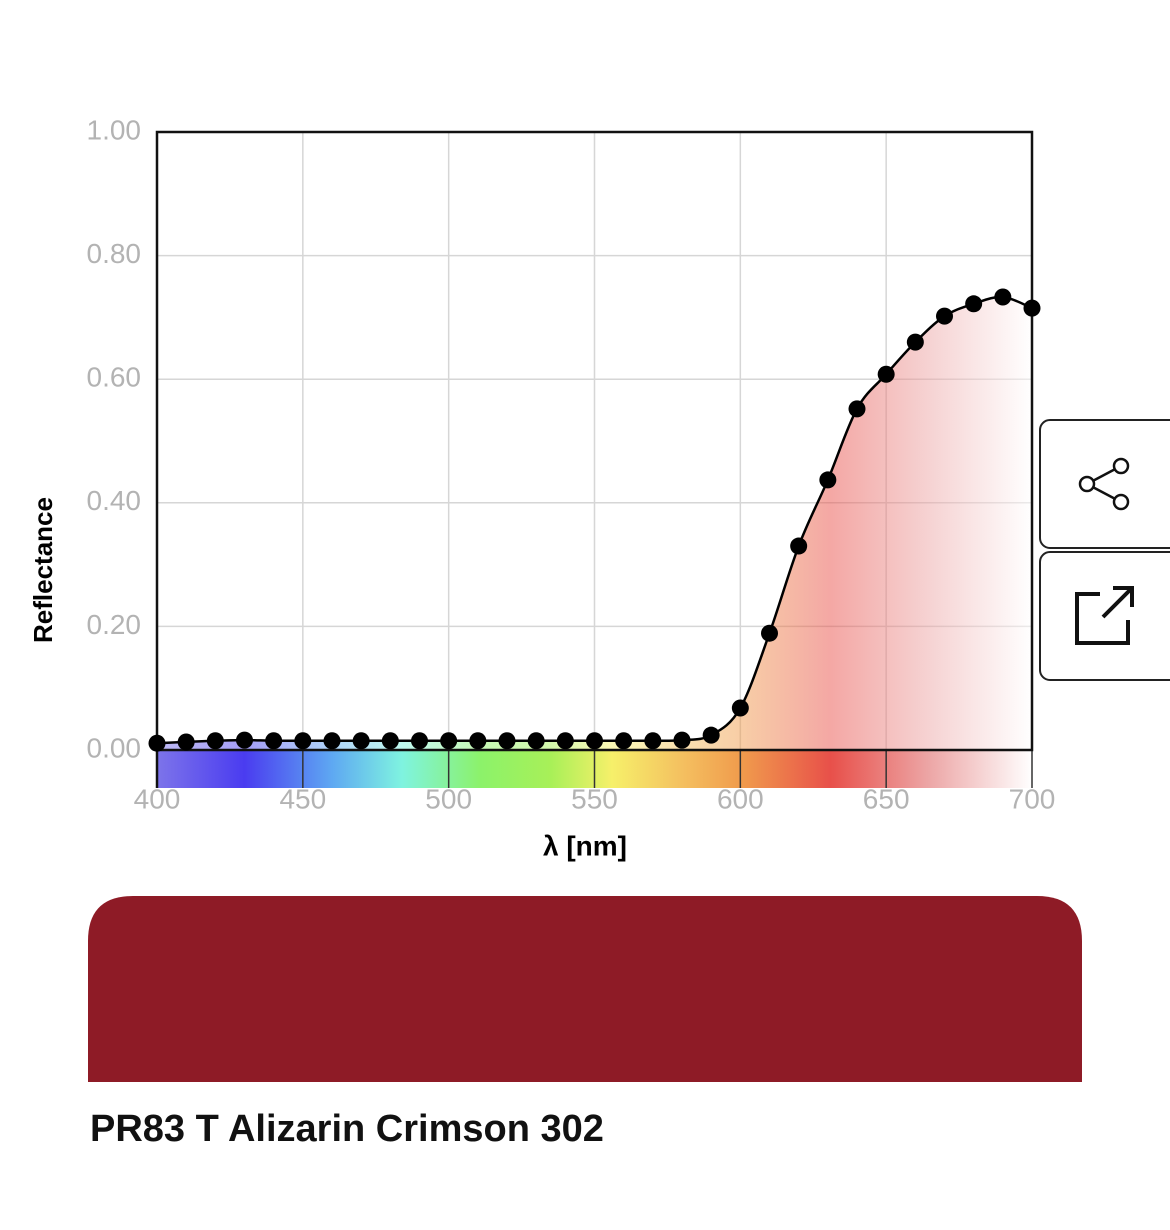 The height and width of the screenshot is (1230, 1170). I want to click on y-tick-label: 1.00, so click(114, 129).